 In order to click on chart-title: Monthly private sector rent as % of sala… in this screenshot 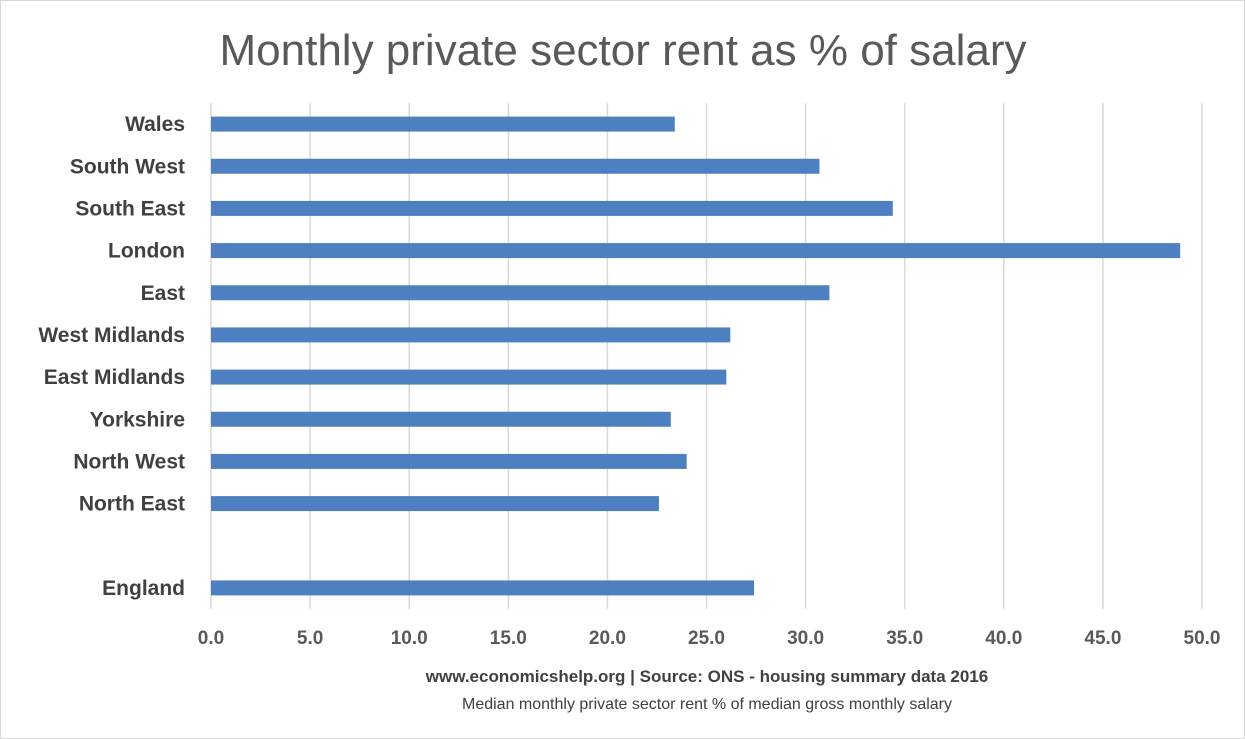, I will do `click(623, 50)`.